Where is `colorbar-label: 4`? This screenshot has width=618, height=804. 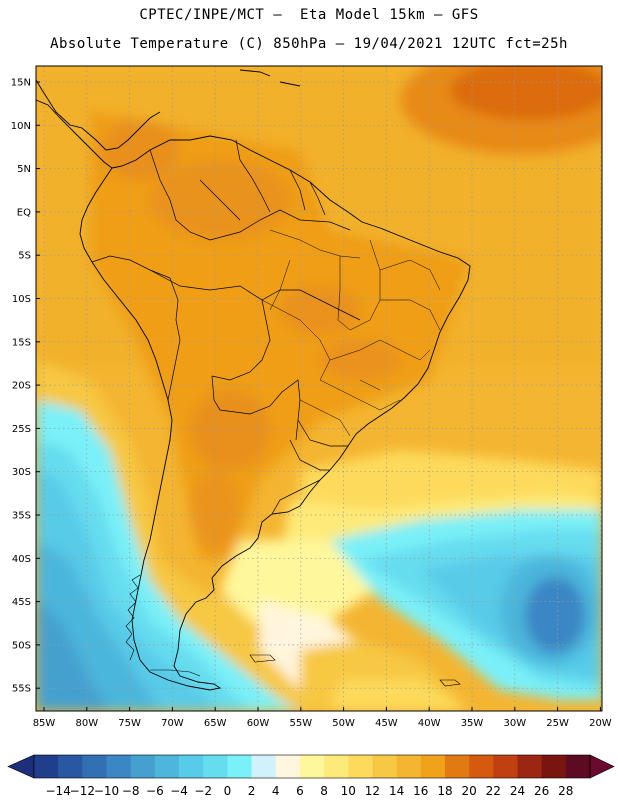 colorbar-label: 4 is located at coordinates (276, 791).